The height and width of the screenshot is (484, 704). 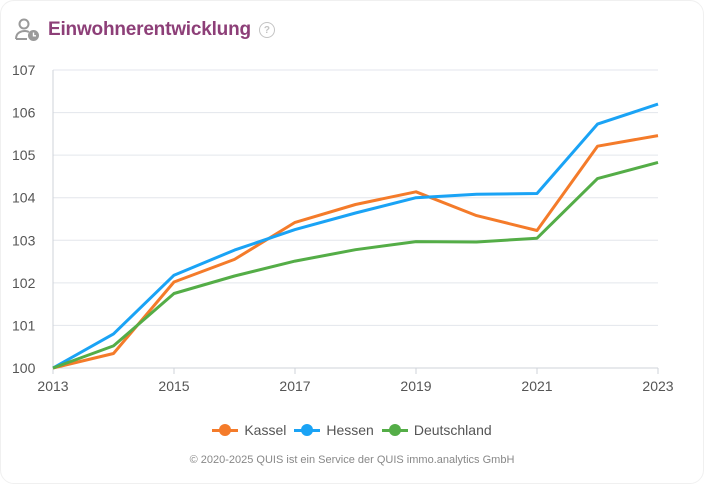 I want to click on y-tick-label: 103, so click(x=24, y=240).